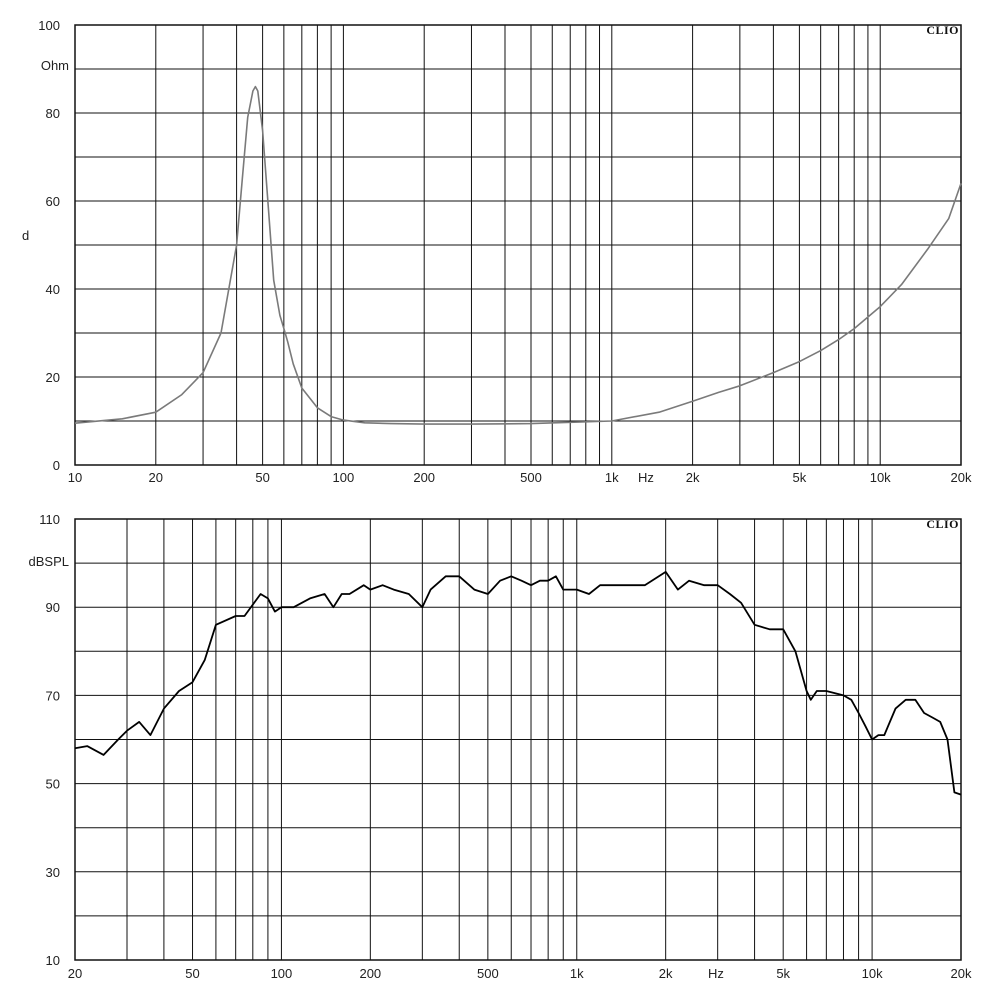  I want to click on y-tick-label: 0, so click(56, 465).